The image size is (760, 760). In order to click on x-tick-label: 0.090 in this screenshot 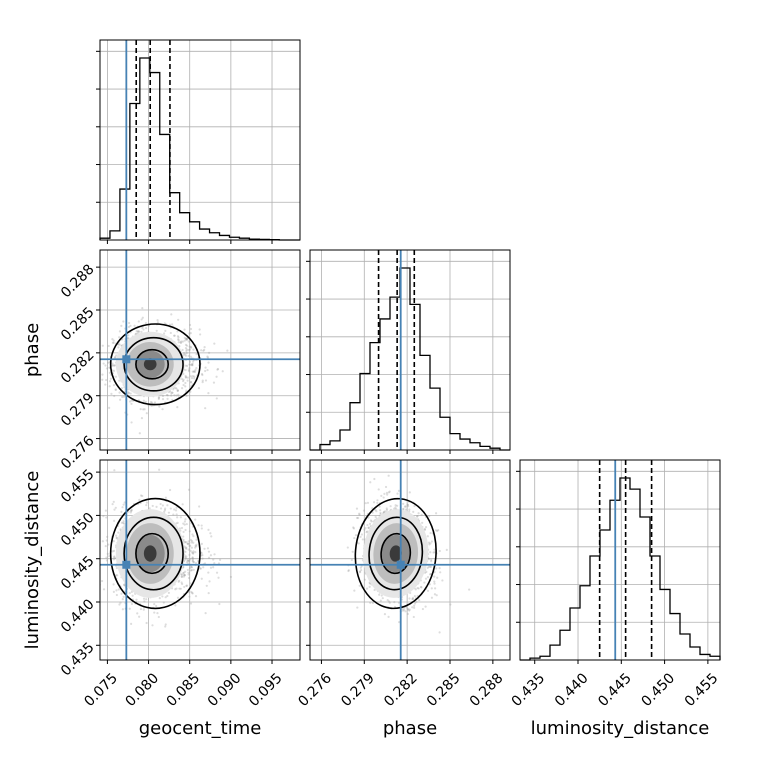, I will do `click(225, 690)`.